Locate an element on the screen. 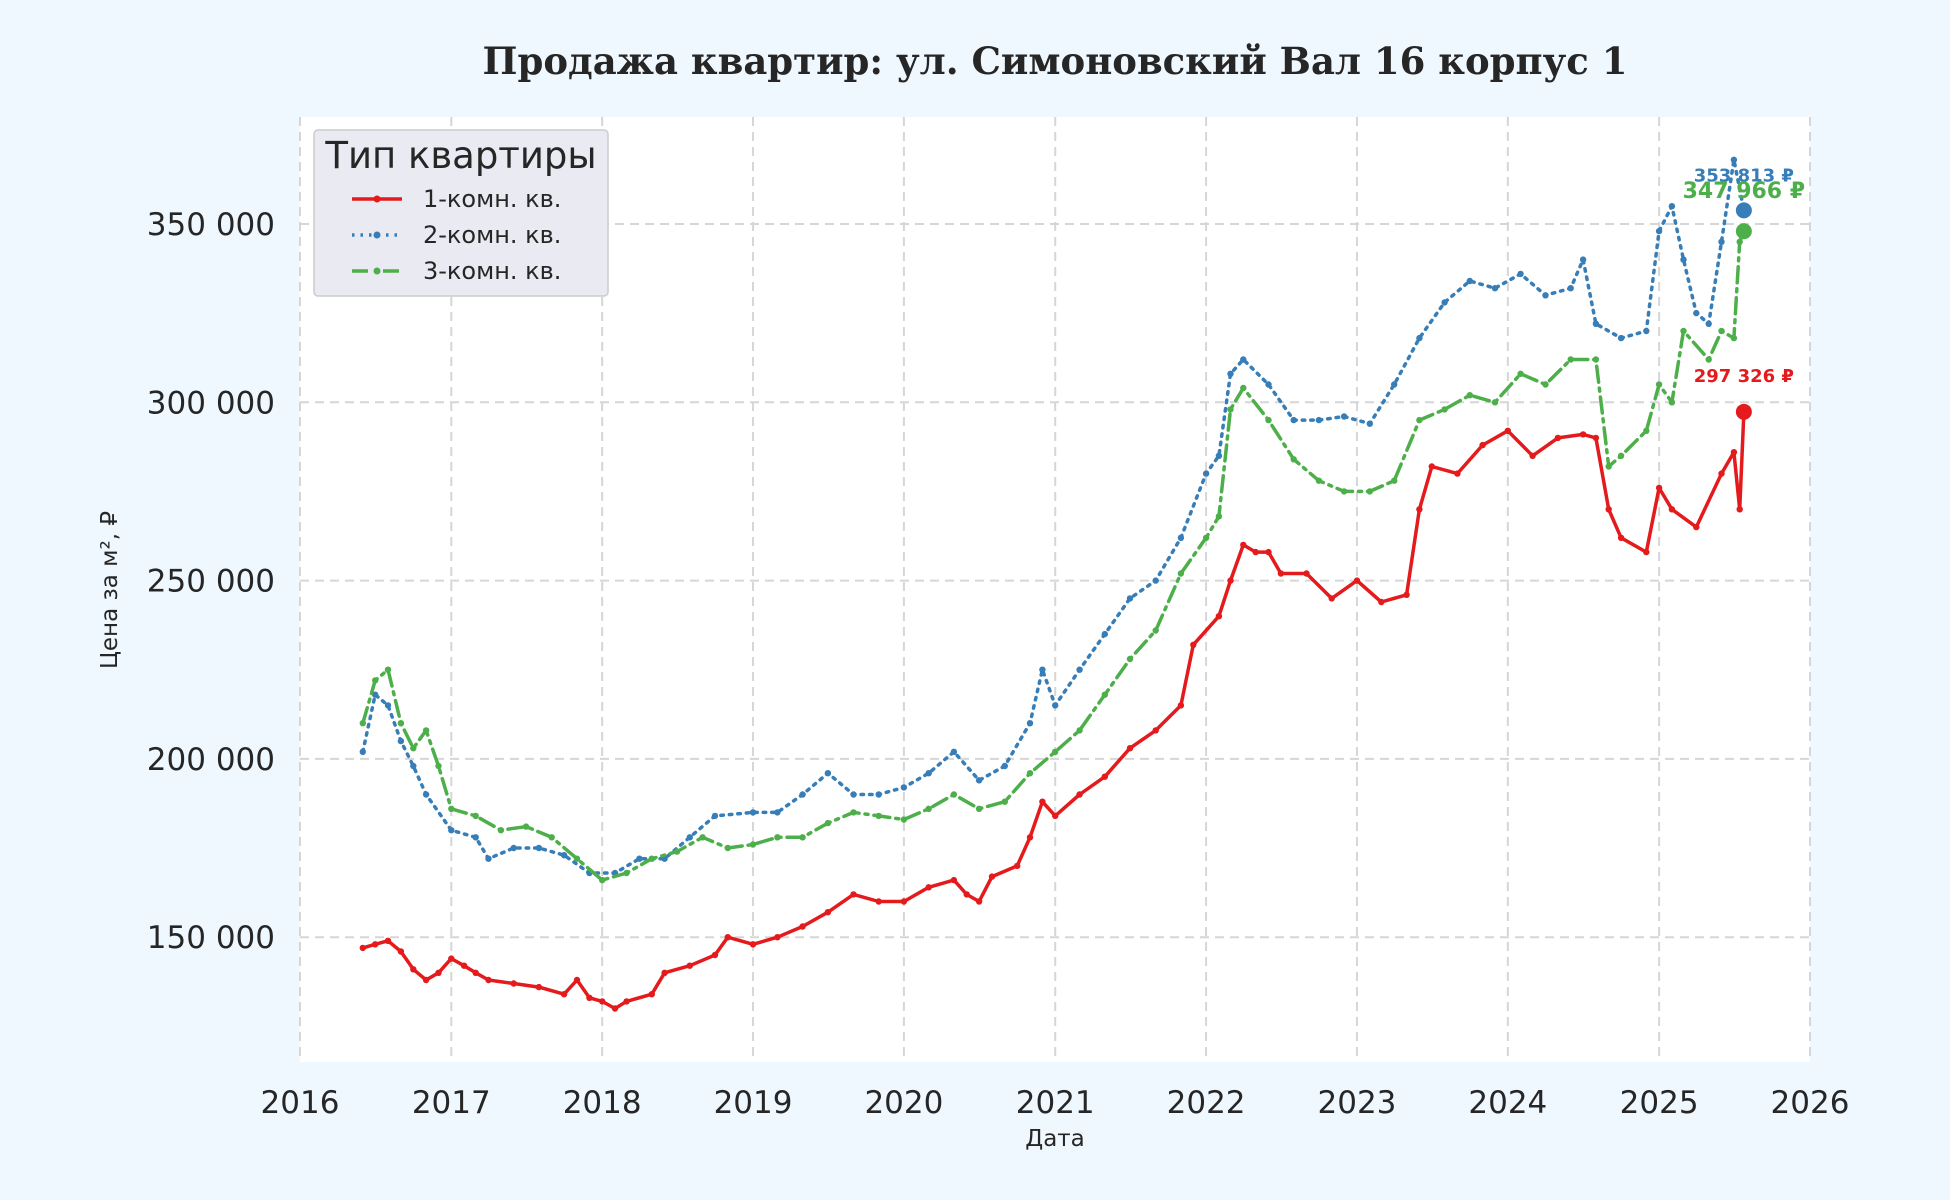 Image resolution: width=1950 pixels, height=1200 pixels. legend-box is located at coordinates (461, 213).